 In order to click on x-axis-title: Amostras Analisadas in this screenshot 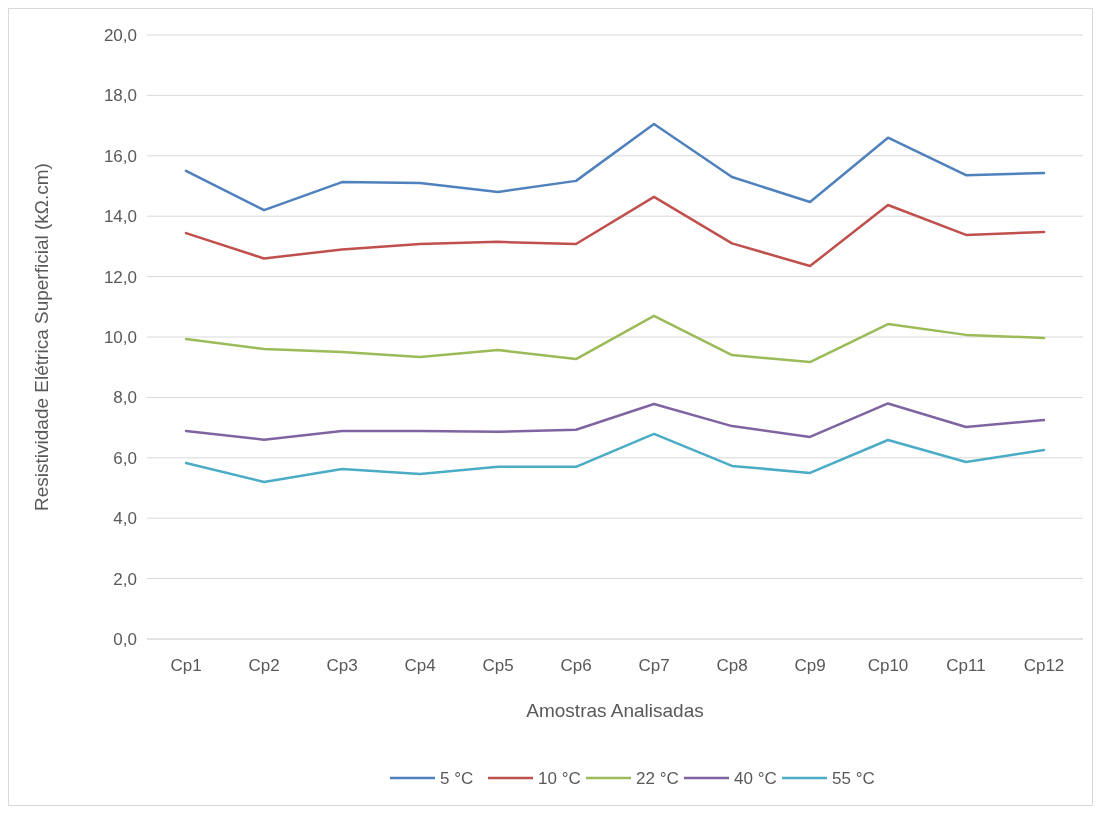, I will do `click(615, 710)`.